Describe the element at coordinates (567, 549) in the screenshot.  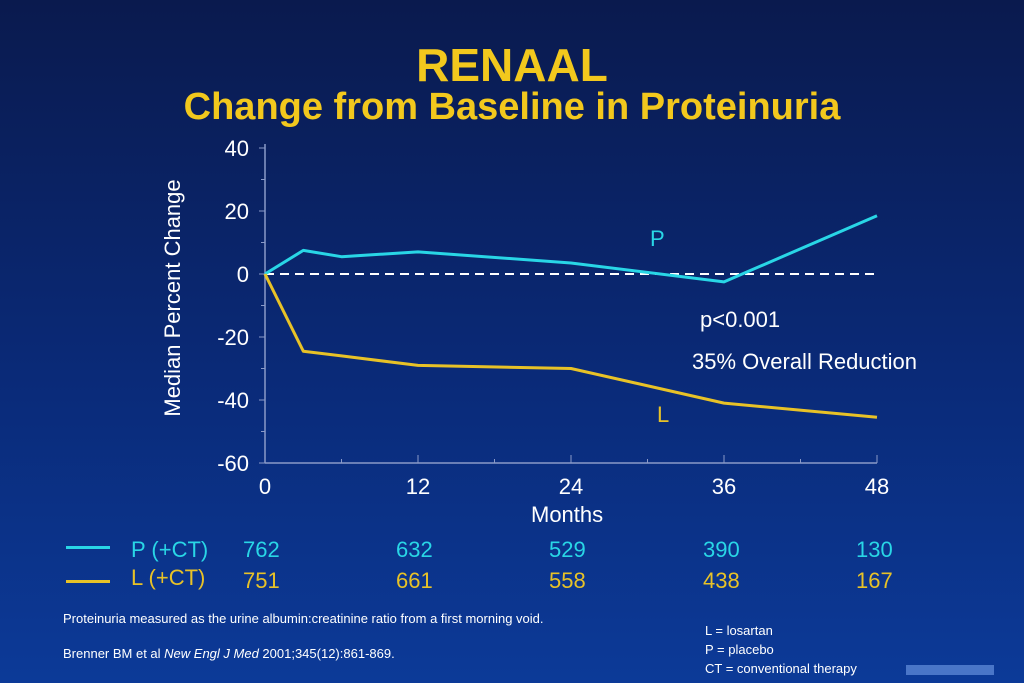
I see `patients-count-placebo: 529` at that location.